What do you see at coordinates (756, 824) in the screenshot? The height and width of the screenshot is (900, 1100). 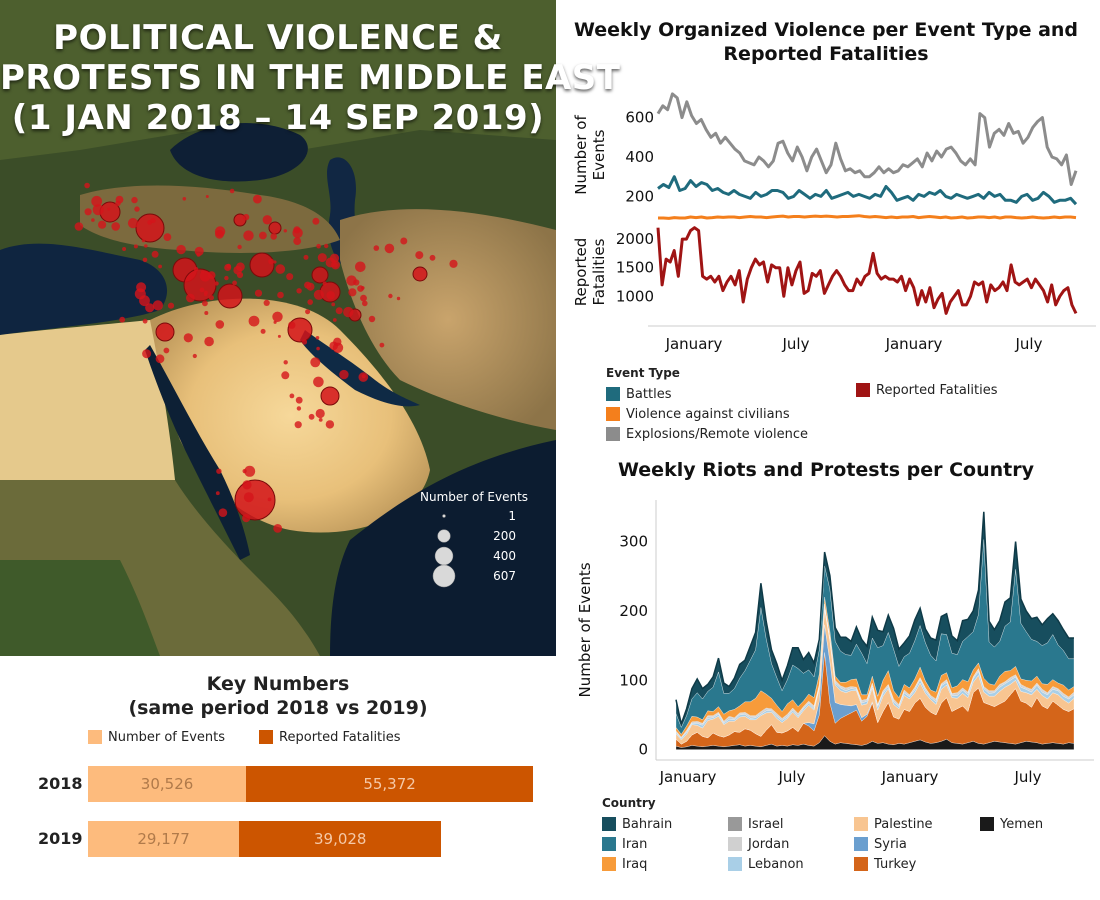 I see `rp-legend-item-israel: Israel` at bounding box center [756, 824].